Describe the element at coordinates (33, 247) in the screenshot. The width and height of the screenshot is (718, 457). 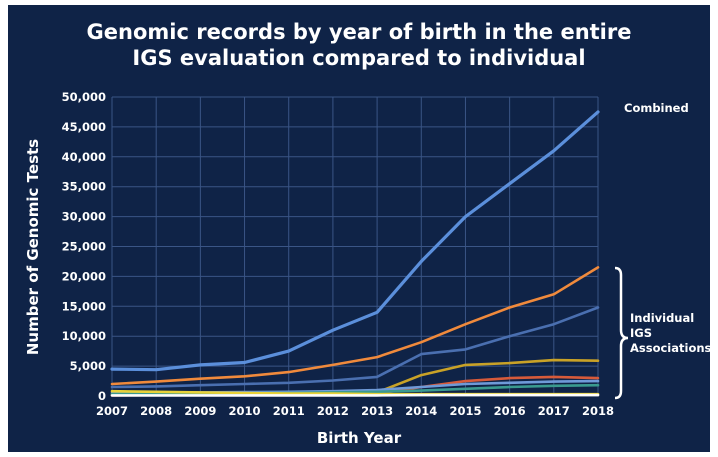
I see `y-axis-label: Number of Genomic Tests` at that location.